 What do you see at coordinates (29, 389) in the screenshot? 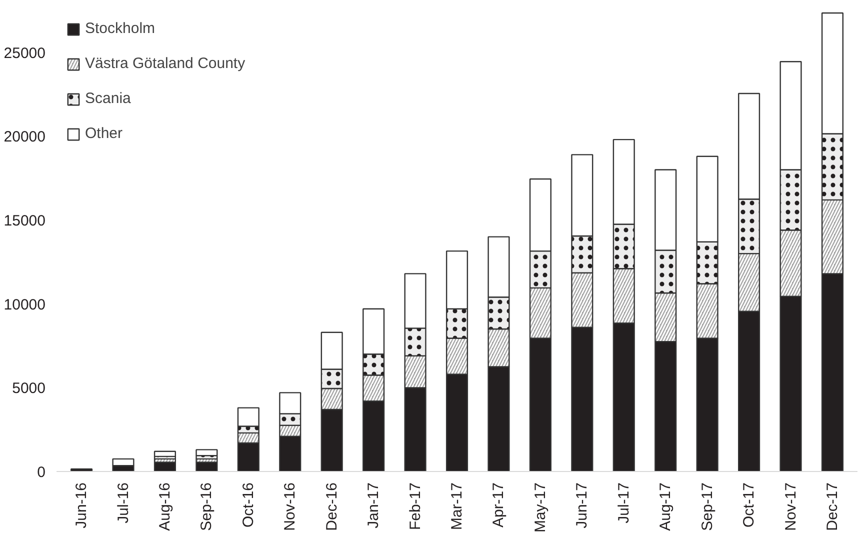
I see `y-tick-label: 5000` at bounding box center [29, 389].